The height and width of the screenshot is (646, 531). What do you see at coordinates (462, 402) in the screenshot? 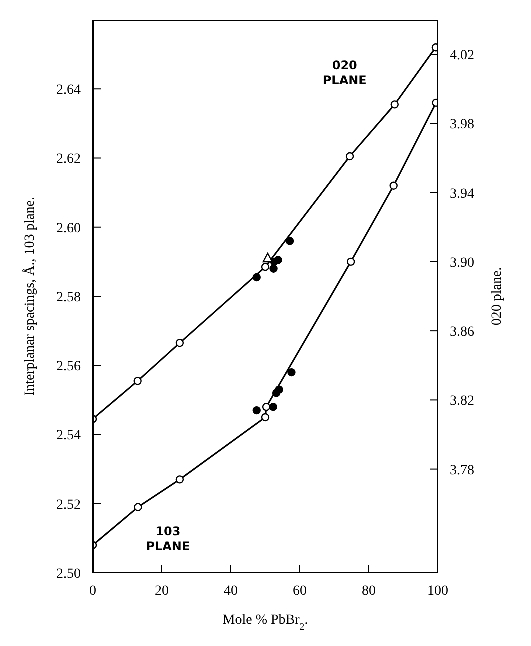
I see `y2-tick-label: 3.82` at bounding box center [462, 402].